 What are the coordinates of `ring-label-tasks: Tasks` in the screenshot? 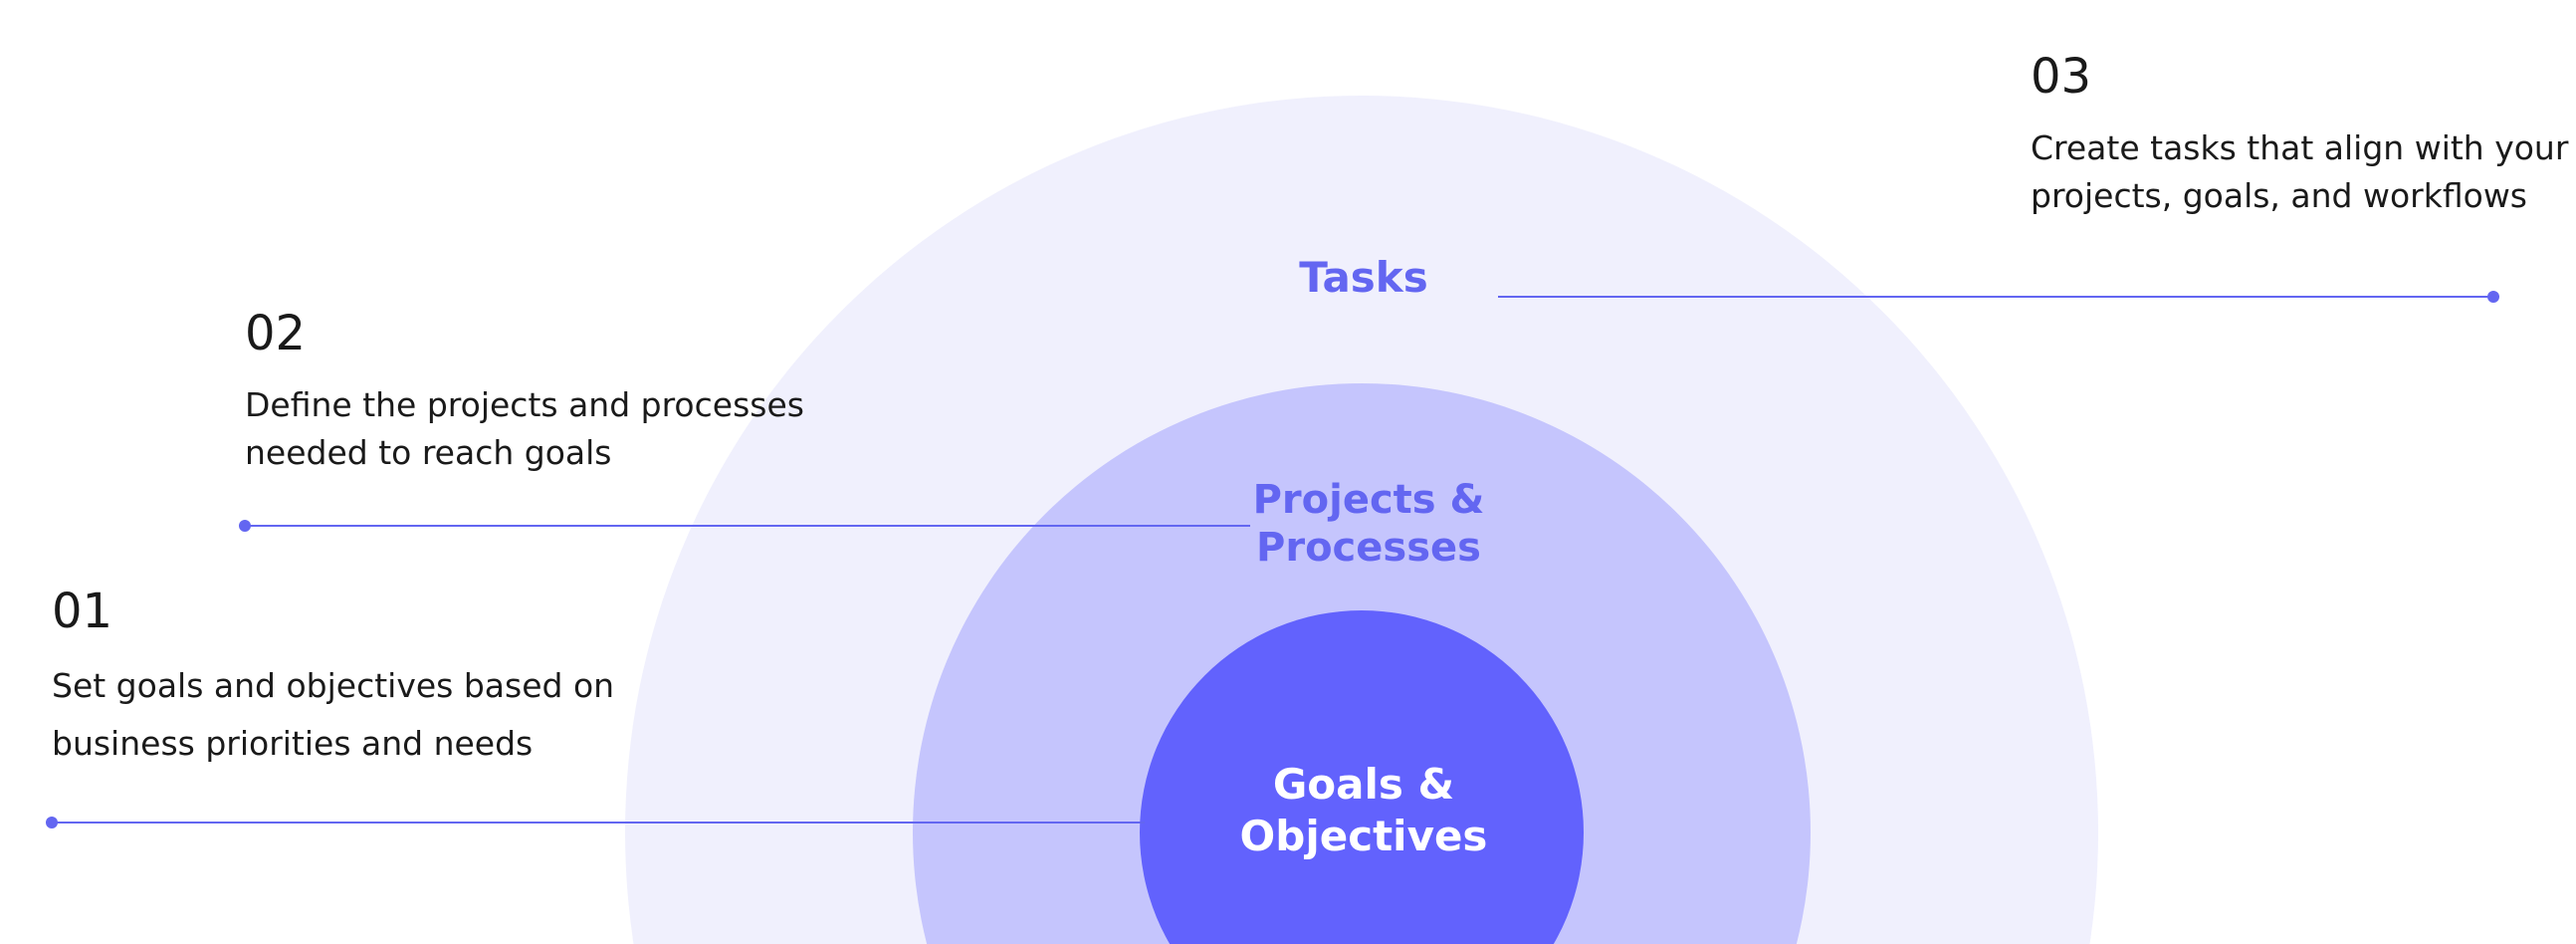 It's located at (1363, 277).